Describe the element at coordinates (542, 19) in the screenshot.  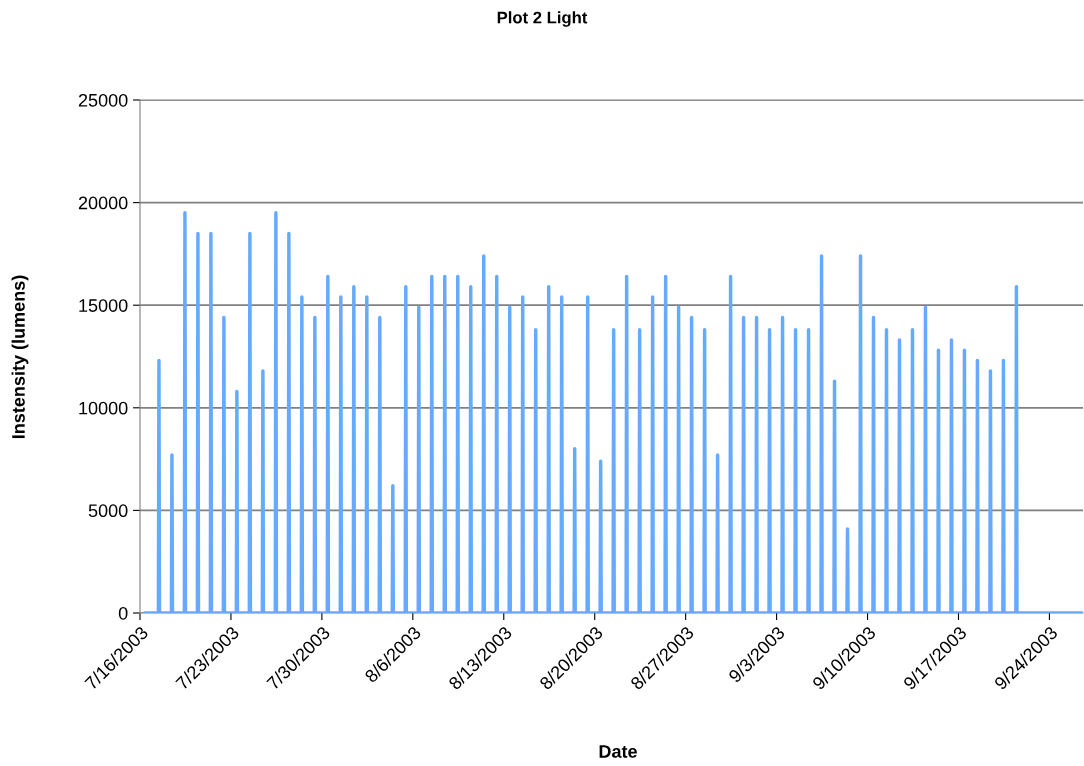
I see `chart-title: Plot 2 Light` at that location.